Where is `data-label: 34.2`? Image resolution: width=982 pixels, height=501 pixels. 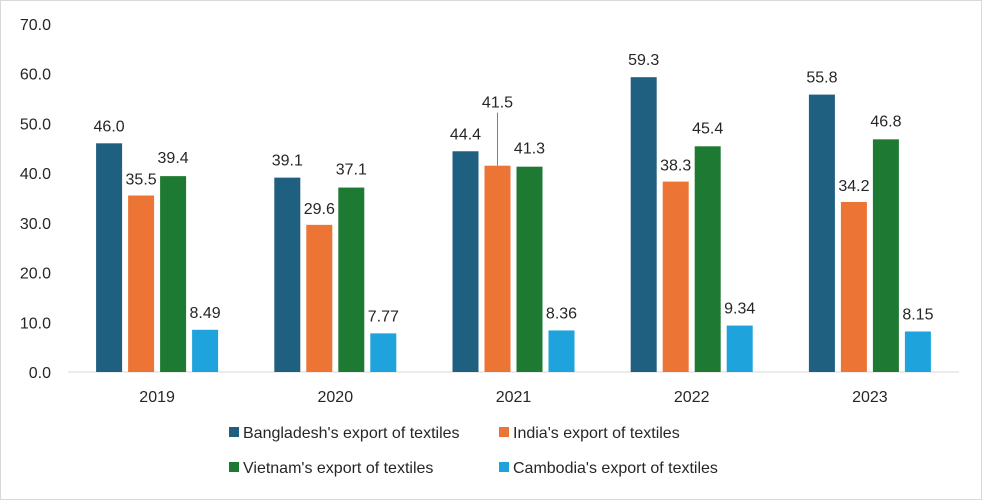 data-label: 34.2 is located at coordinates (853, 186).